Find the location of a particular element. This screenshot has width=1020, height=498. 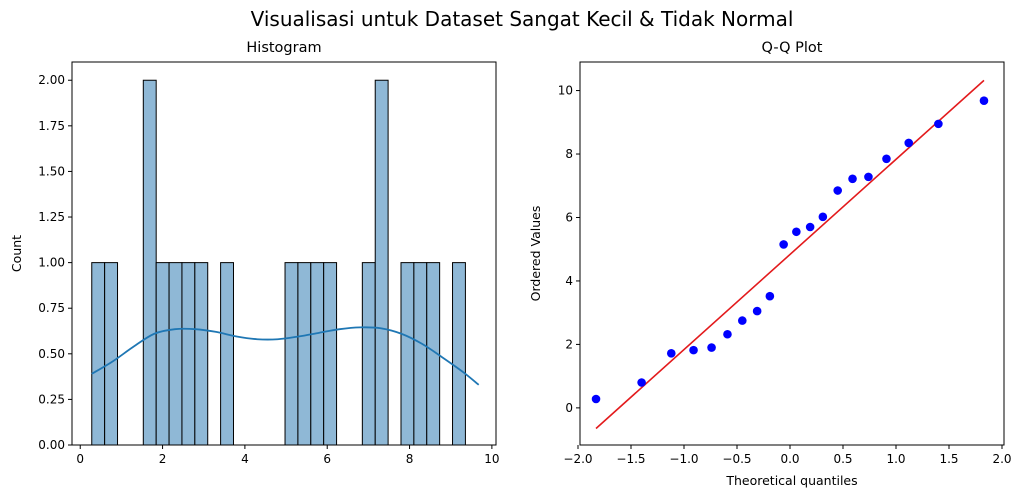

histogram-xtick-label: 8 is located at coordinates (410, 459).